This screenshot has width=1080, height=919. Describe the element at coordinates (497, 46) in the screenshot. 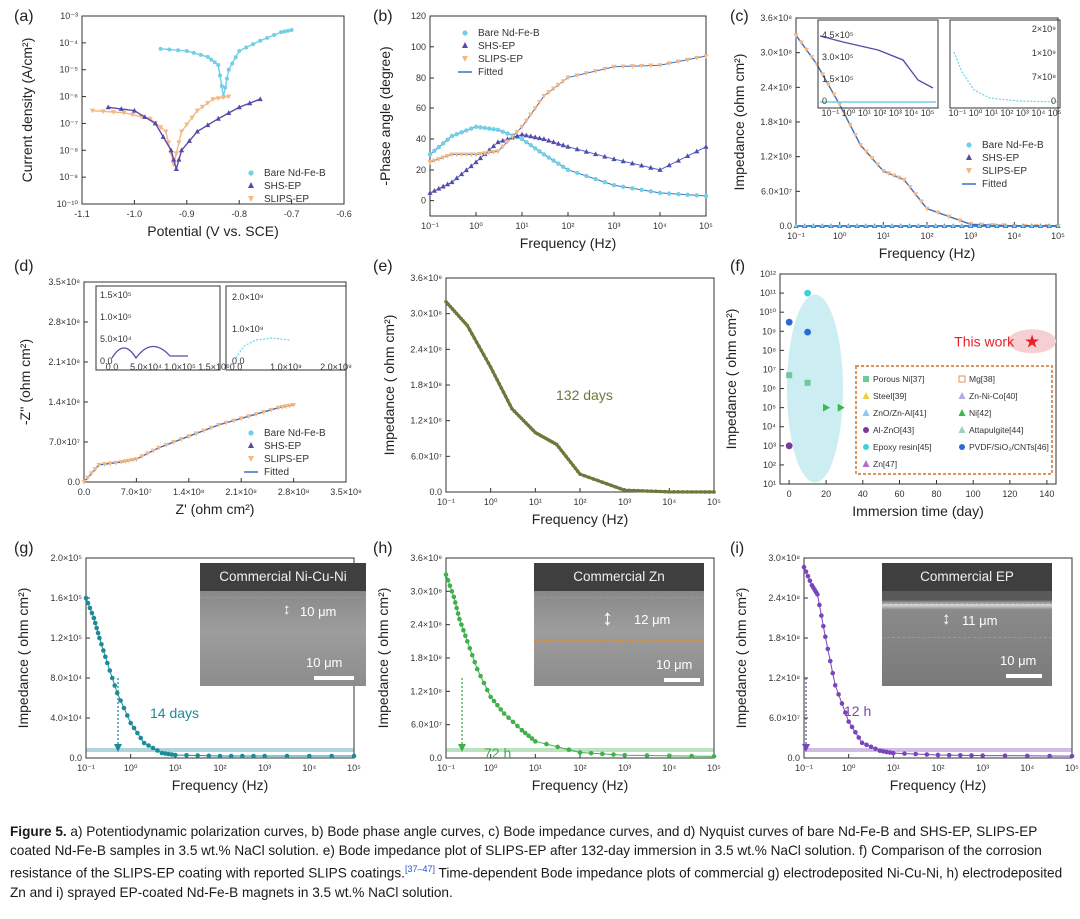

I see `legend-label: SHS-EP` at that location.